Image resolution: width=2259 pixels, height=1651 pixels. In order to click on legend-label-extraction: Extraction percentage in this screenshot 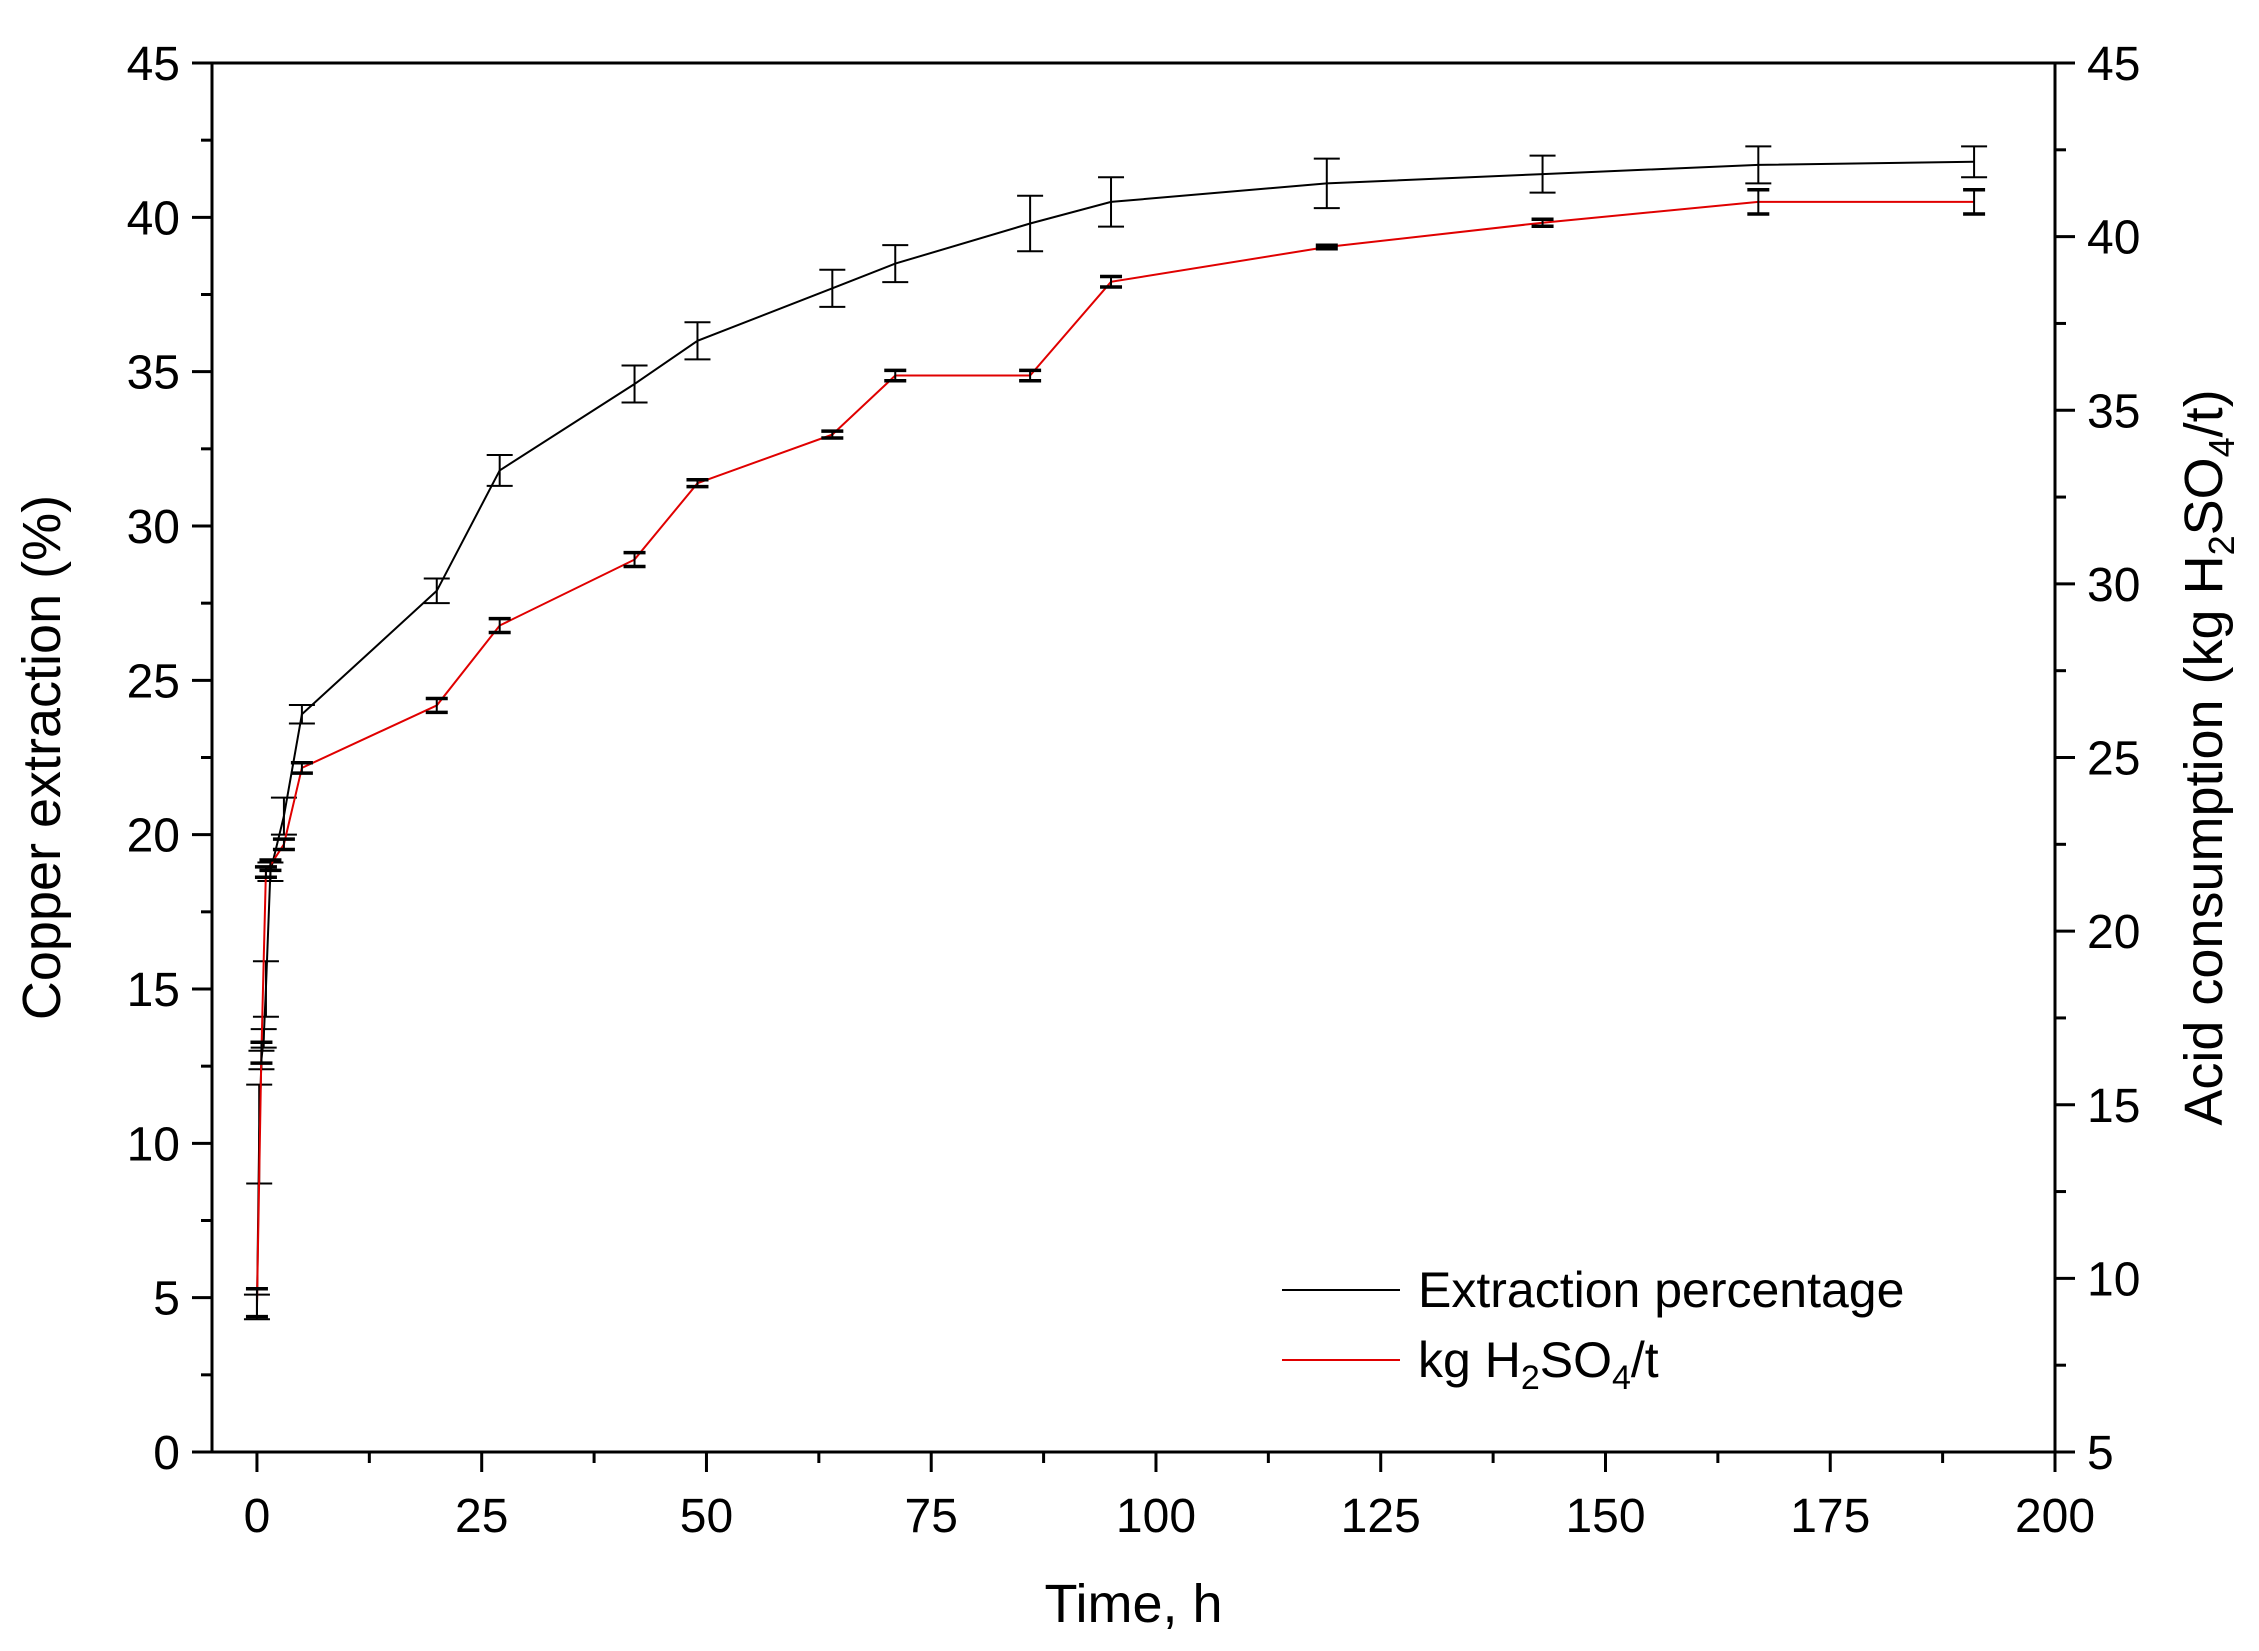, I will do `click(1661, 1290)`.